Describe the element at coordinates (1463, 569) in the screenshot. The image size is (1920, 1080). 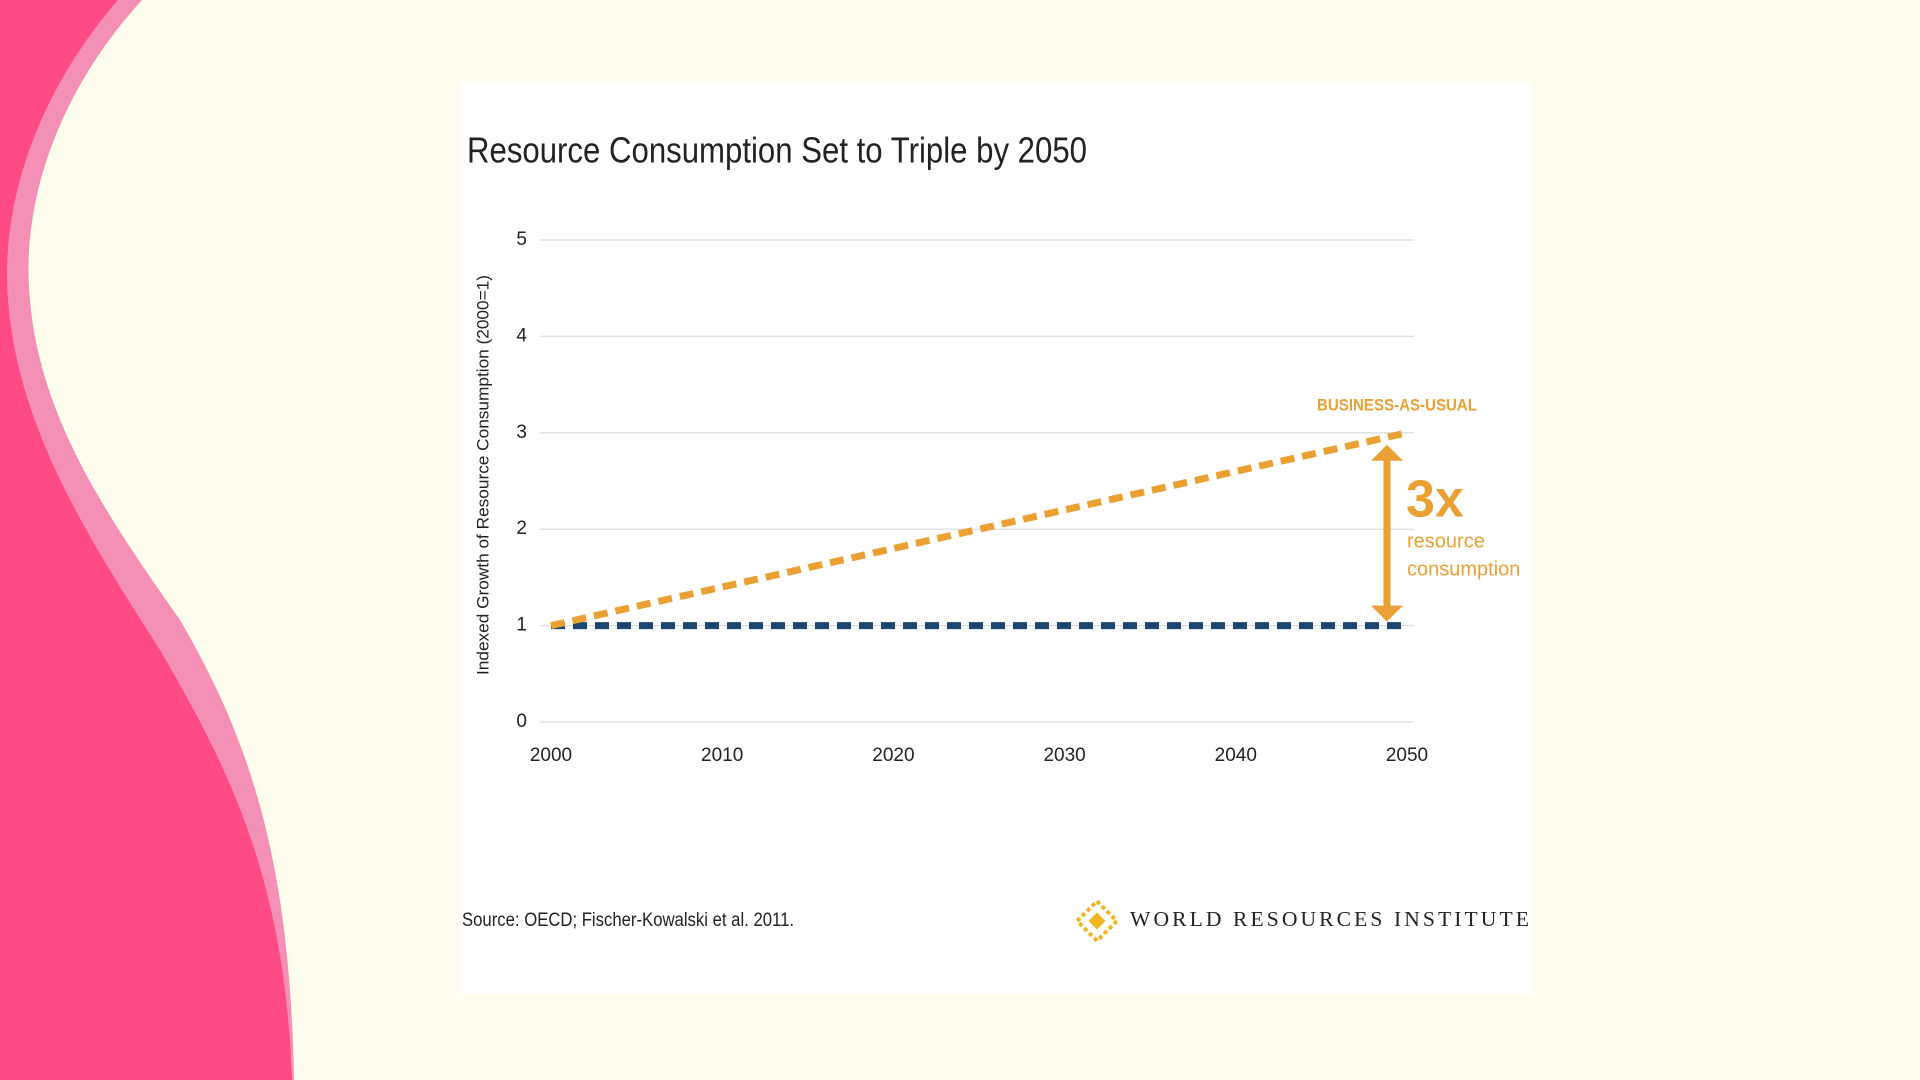
I see `annotation: consumption` at that location.